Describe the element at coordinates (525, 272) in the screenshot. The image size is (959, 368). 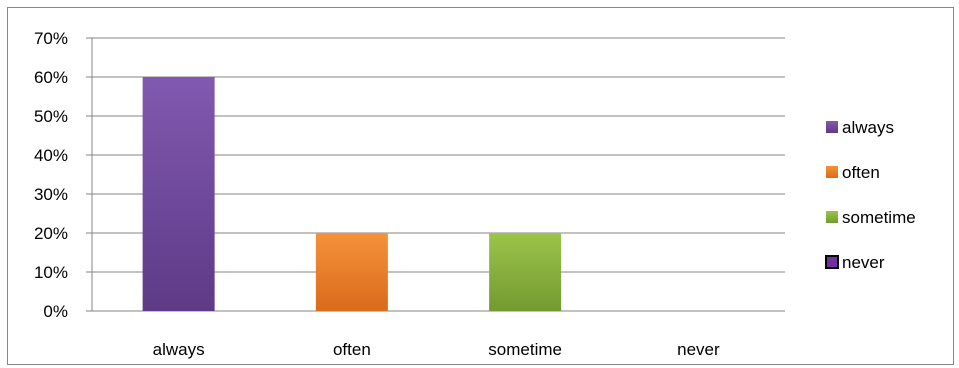
I see `bar-sometime` at that location.